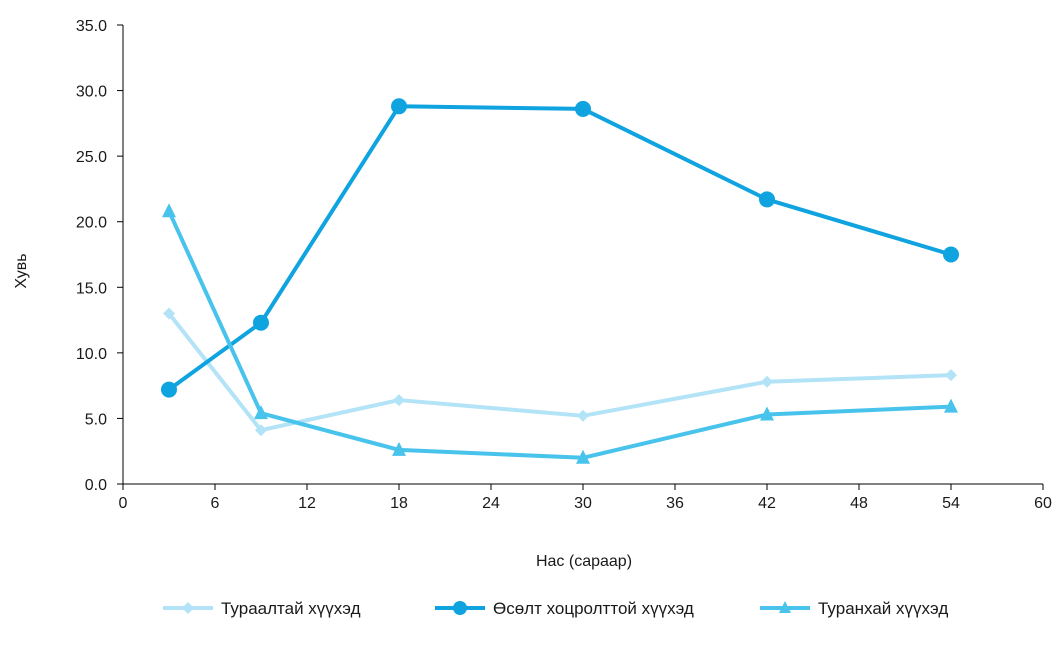 This screenshot has width=1058, height=650. I want to click on legend-item-1: Тураалтай хүүхэд, so click(262, 608).